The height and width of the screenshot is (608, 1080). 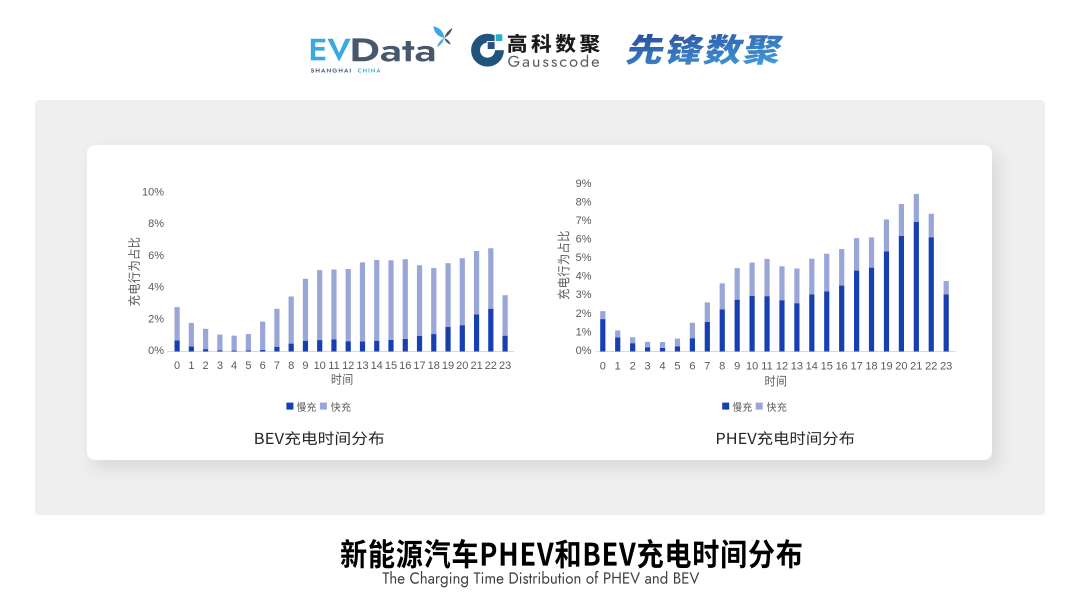 I want to click on svg-text: 9%, so click(x=584, y=184).